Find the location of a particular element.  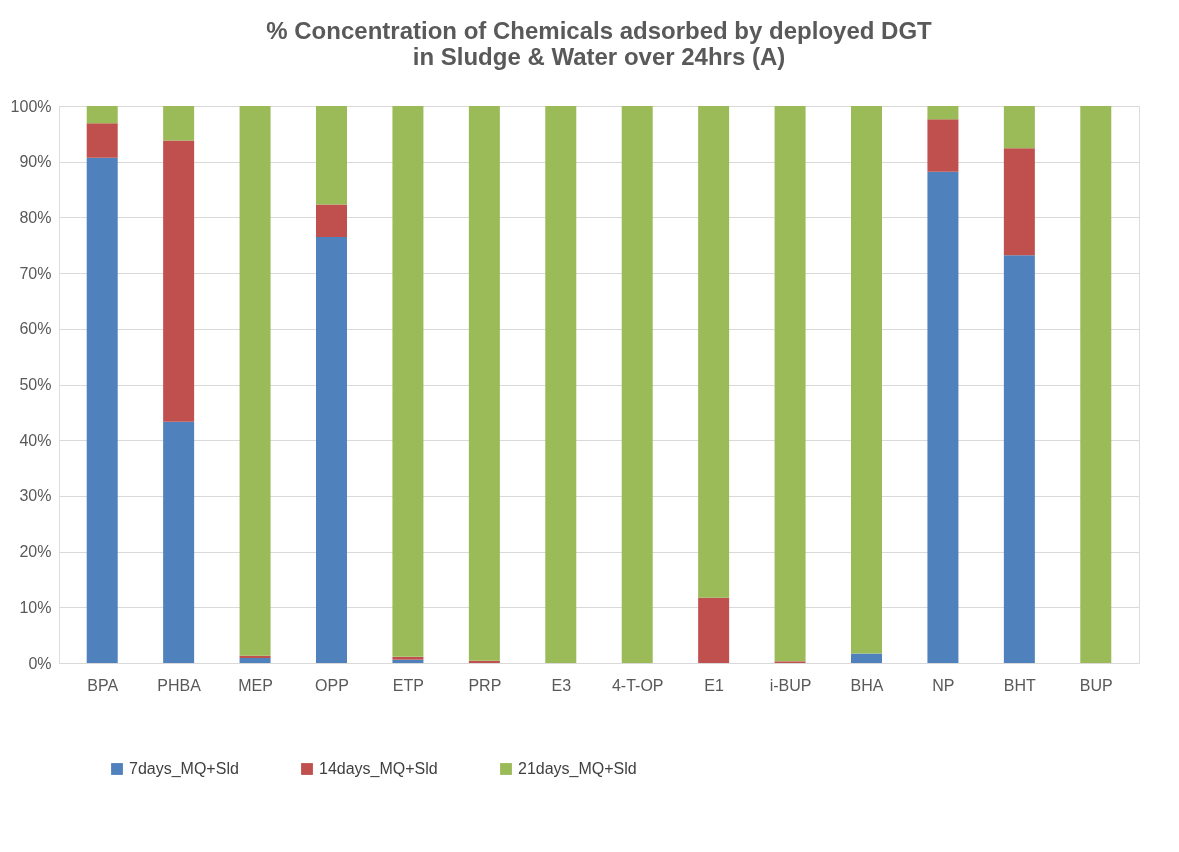

y-tick-label: 20% is located at coordinates (35, 552).